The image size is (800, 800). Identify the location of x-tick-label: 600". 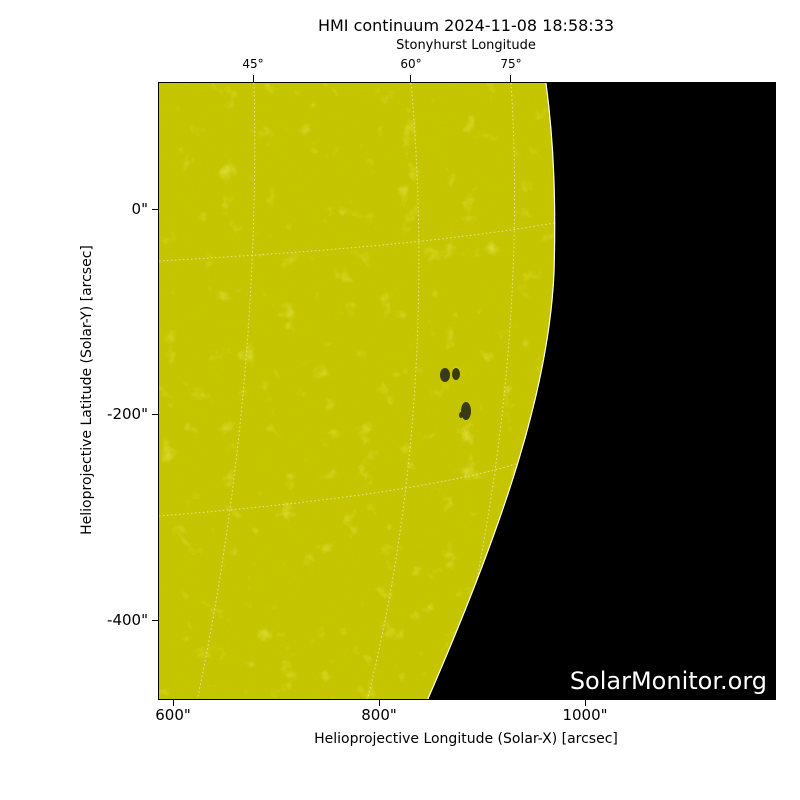
(173, 715).